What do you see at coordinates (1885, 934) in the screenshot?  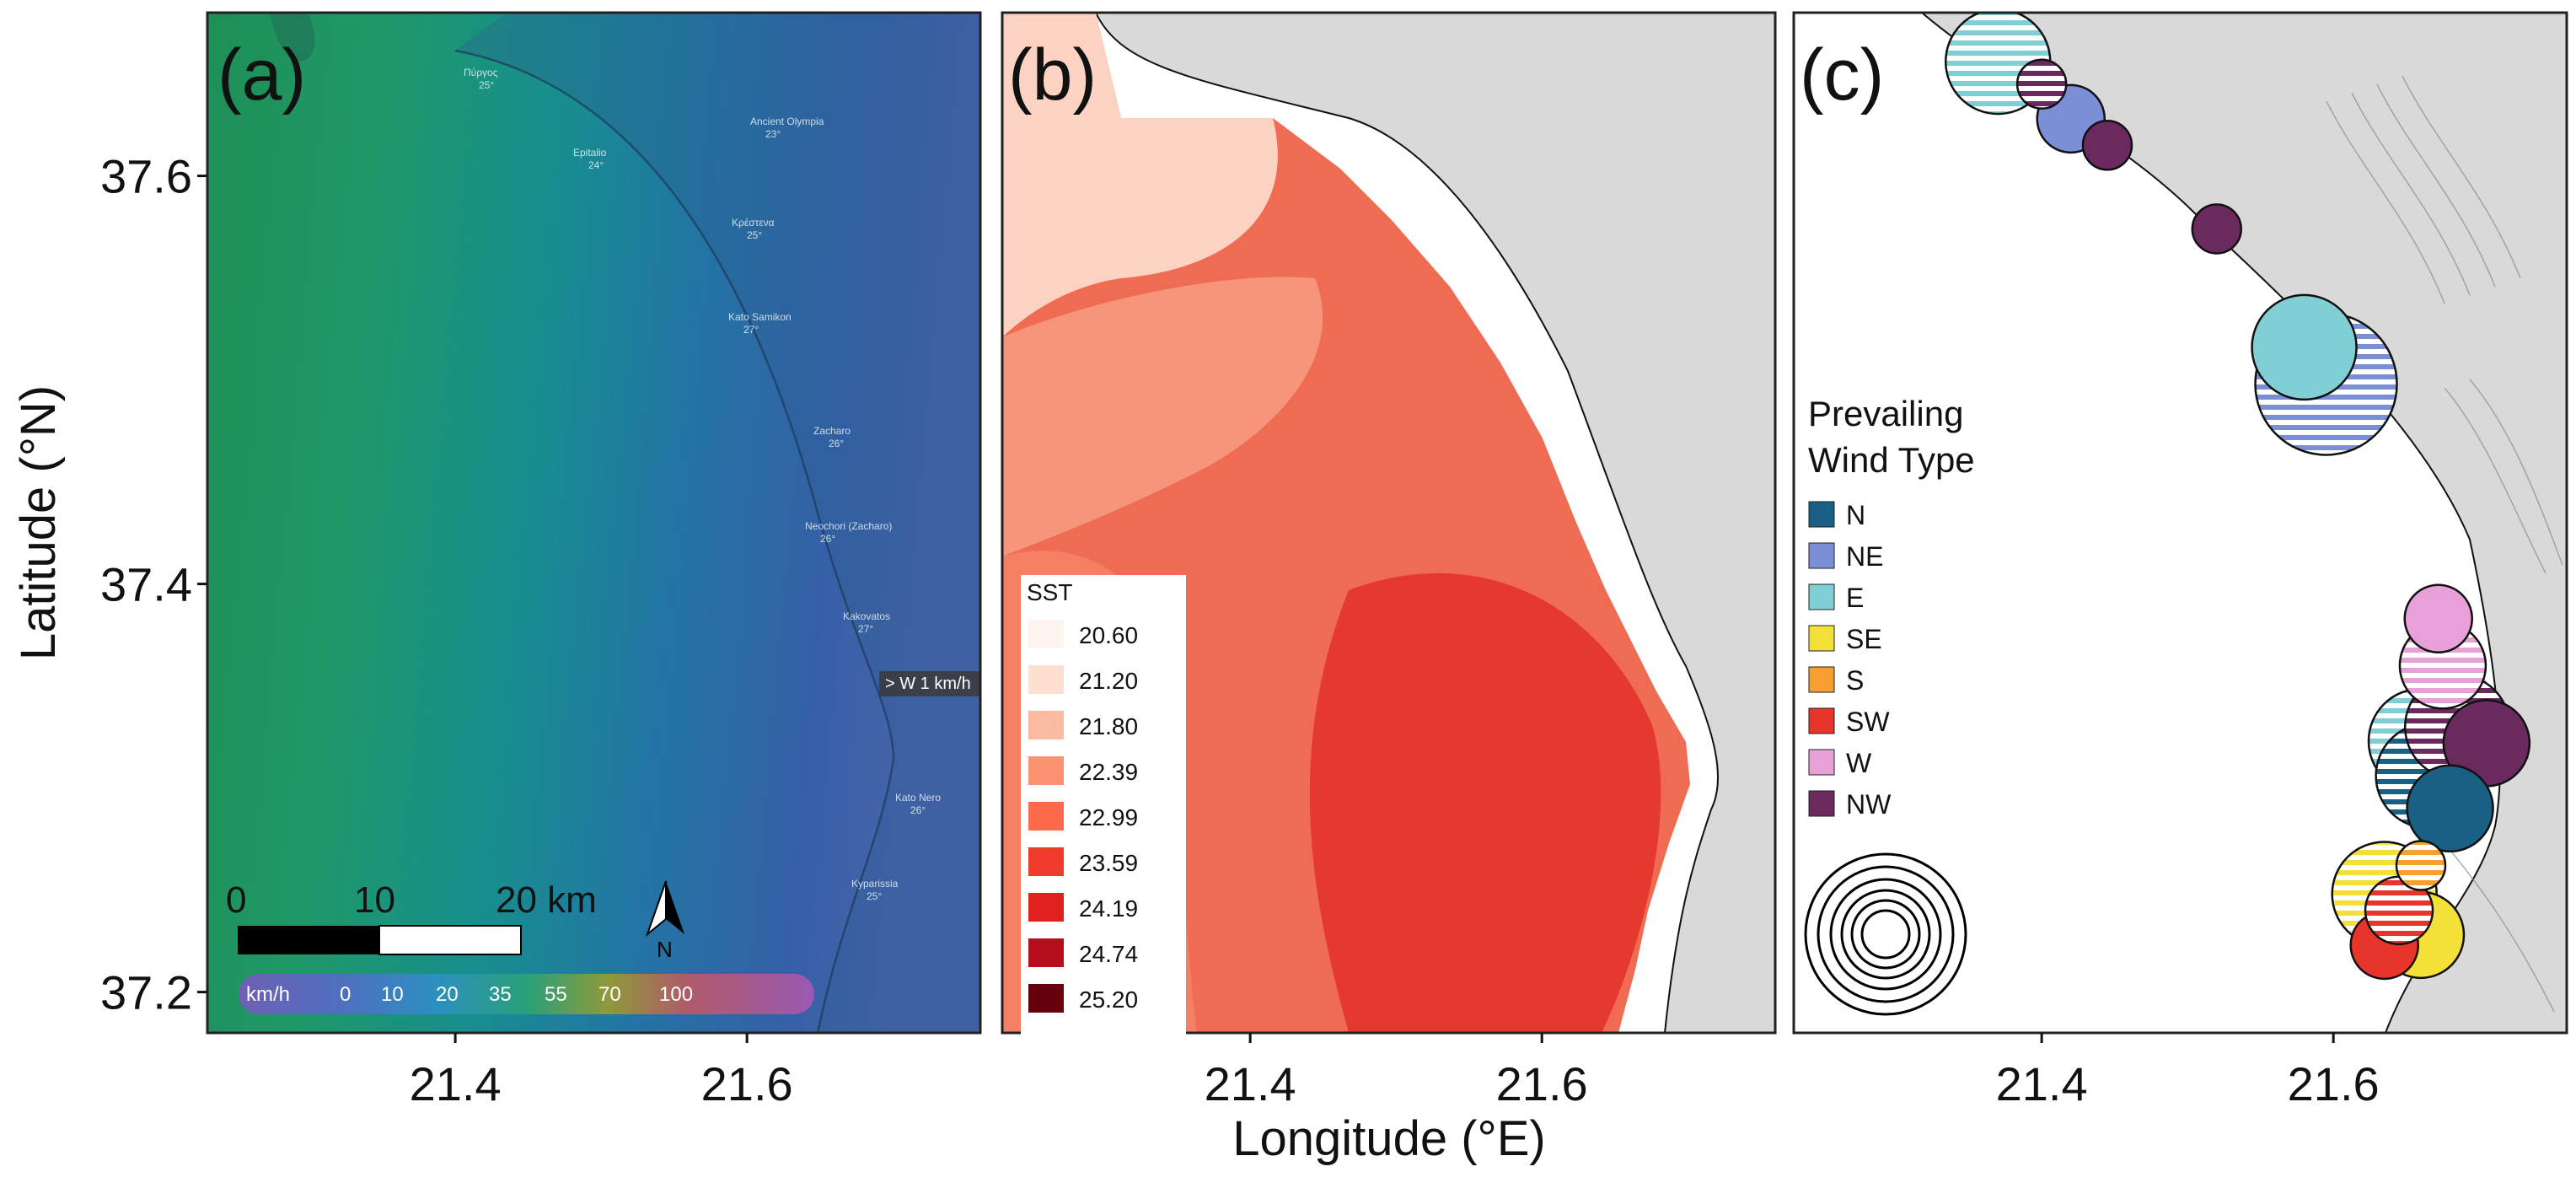 I see `bubble-size-key` at bounding box center [1885, 934].